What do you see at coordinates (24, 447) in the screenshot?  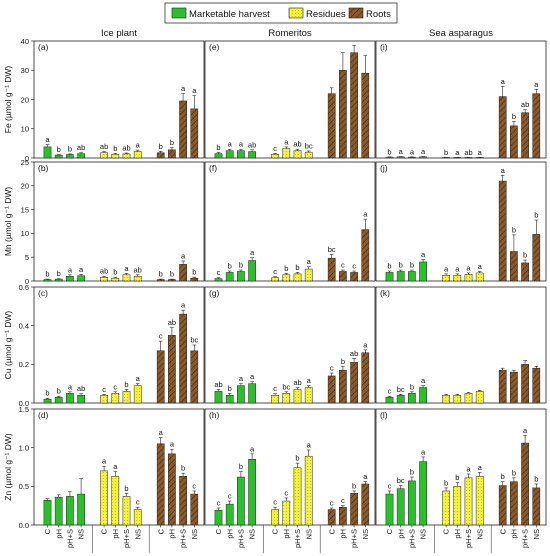 I see `y-tick-label: 1.0` at bounding box center [24, 447].